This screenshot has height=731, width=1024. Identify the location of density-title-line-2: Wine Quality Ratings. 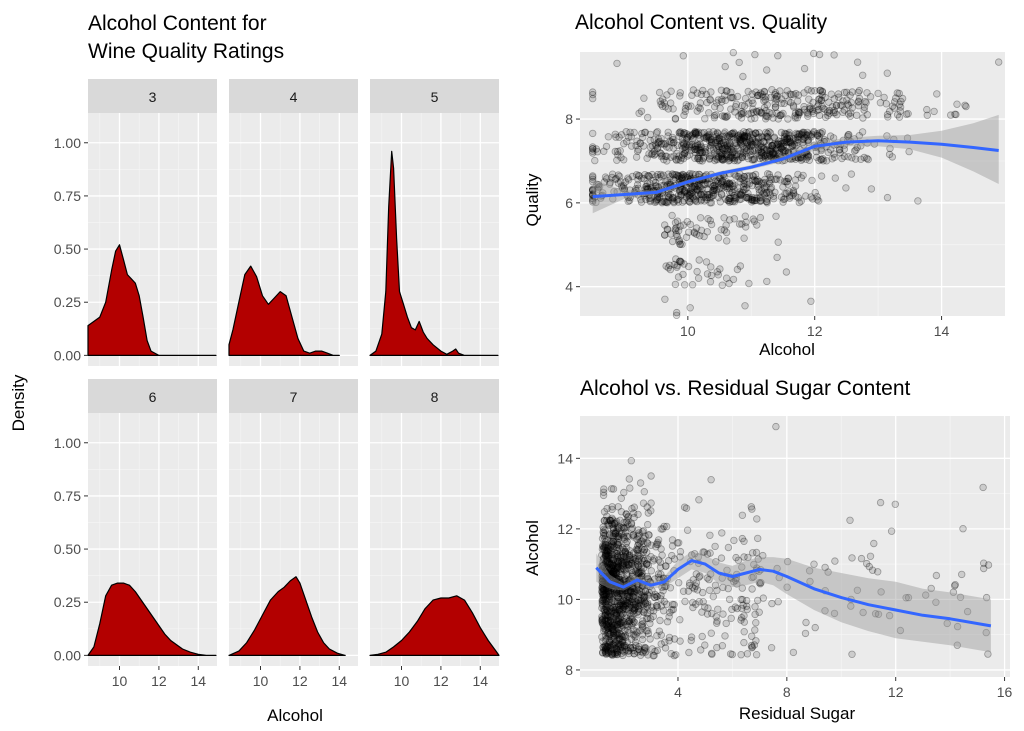
(186, 51).